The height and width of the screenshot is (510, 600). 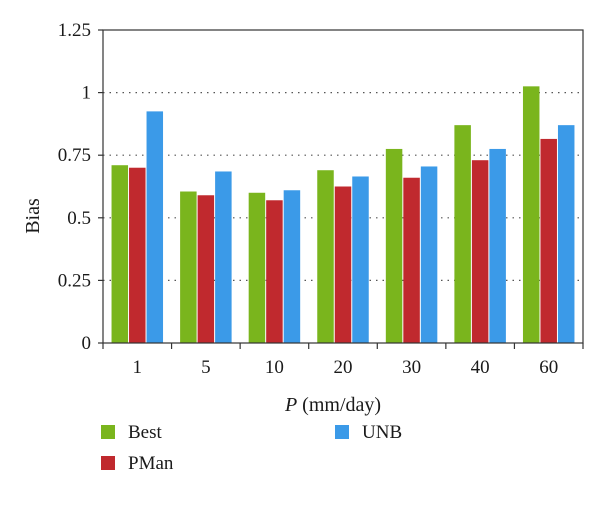 I want to click on x-axis-title: P (mm/day), so click(x=332, y=405).